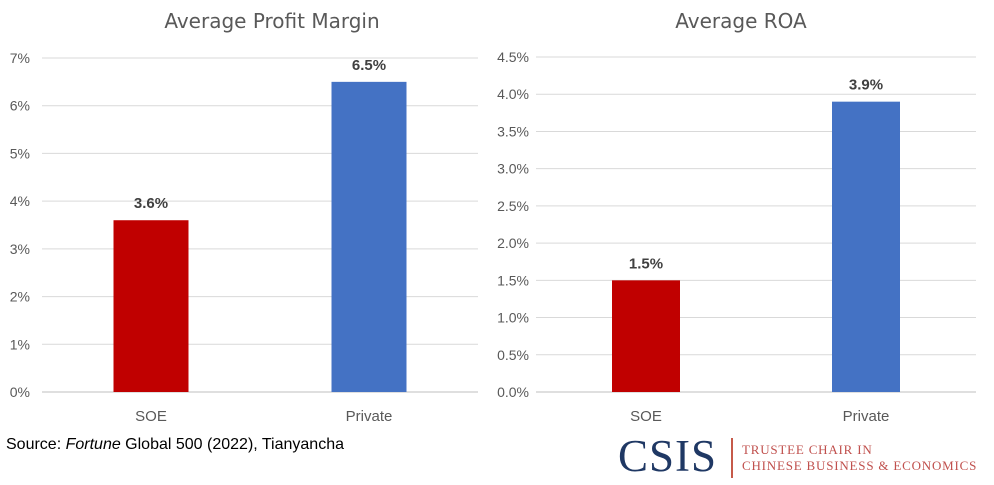 Image resolution: width=994 pixels, height=485 pixels. Describe the element at coordinates (513, 131) in the screenshot. I see `chart-2-y-tick-label: 3.5%` at that location.